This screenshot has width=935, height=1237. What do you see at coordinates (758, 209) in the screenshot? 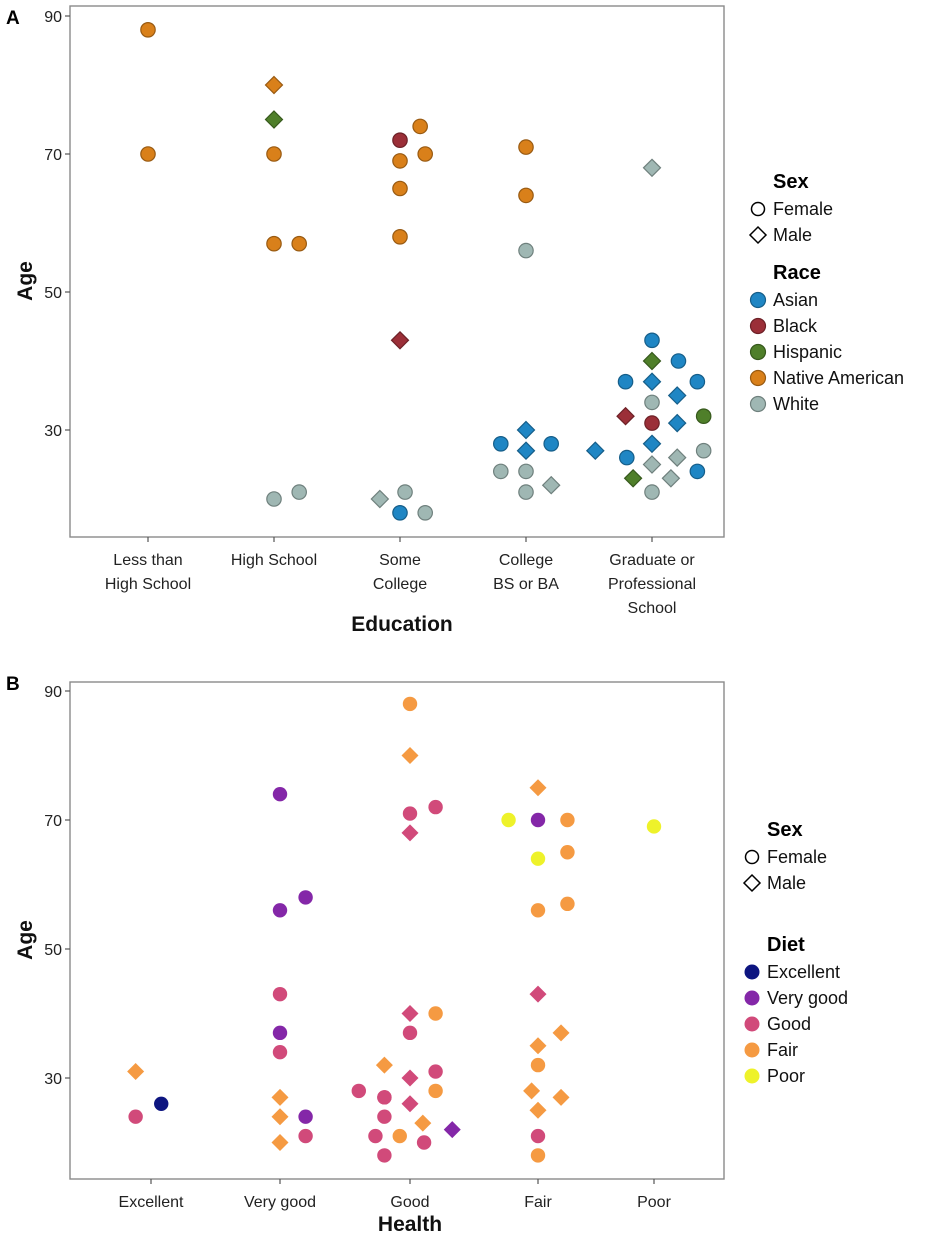
I see `legend-symbol-female` at bounding box center [758, 209].